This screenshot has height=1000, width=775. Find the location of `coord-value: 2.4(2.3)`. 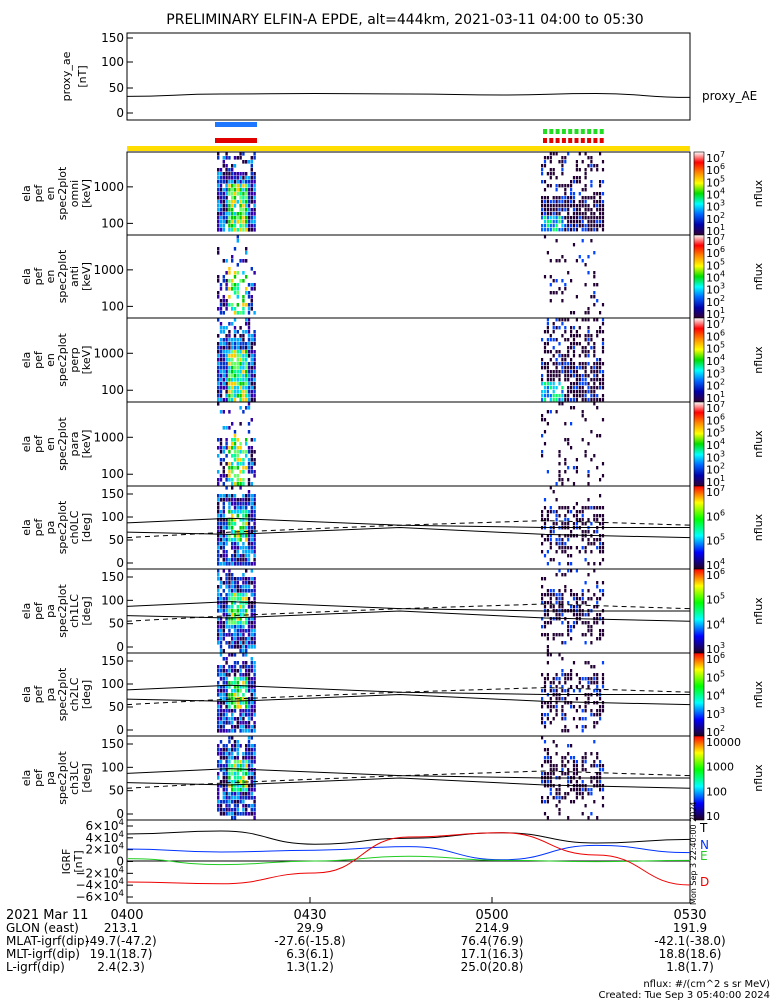

coord-value: 2.4(2.3) is located at coordinates (121, 967).